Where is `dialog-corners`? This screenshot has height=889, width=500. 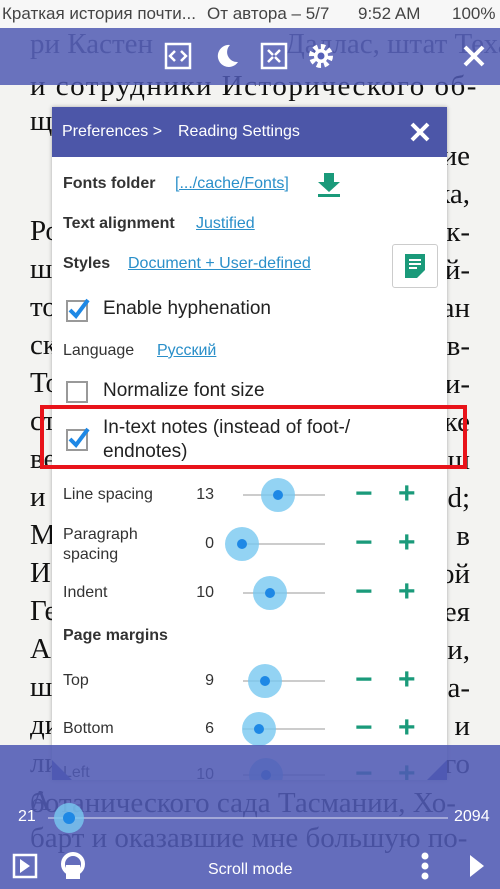 dialog-corners is located at coordinates (249, 770).